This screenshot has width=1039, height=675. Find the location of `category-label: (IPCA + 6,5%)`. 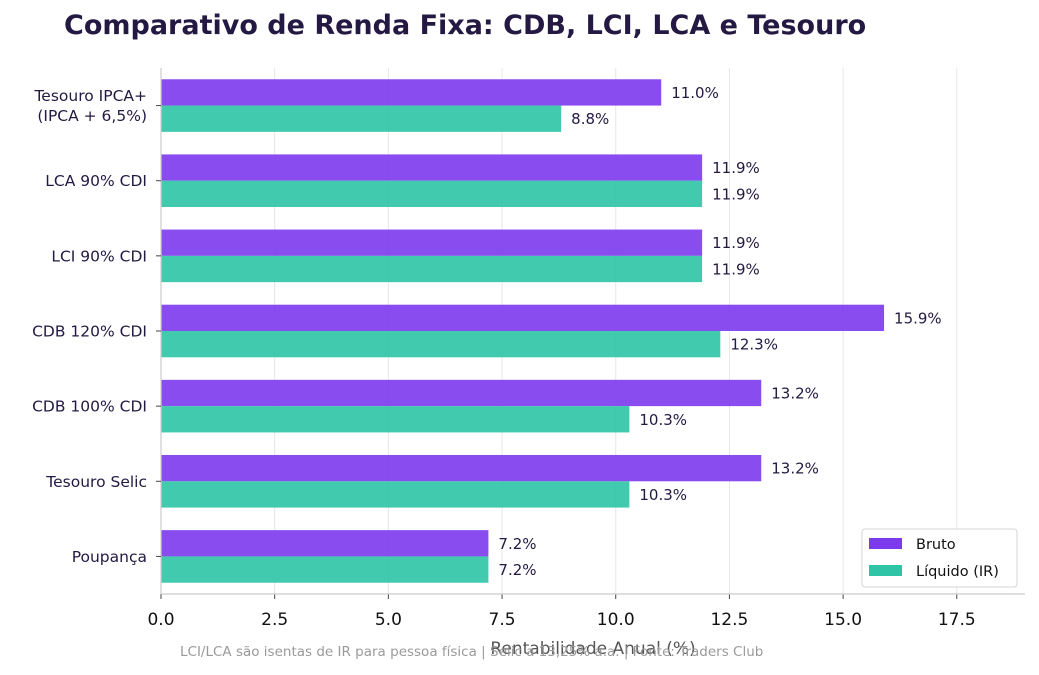

category-label: (IPCA + 6,5%) is located at coordinates (92, 116).